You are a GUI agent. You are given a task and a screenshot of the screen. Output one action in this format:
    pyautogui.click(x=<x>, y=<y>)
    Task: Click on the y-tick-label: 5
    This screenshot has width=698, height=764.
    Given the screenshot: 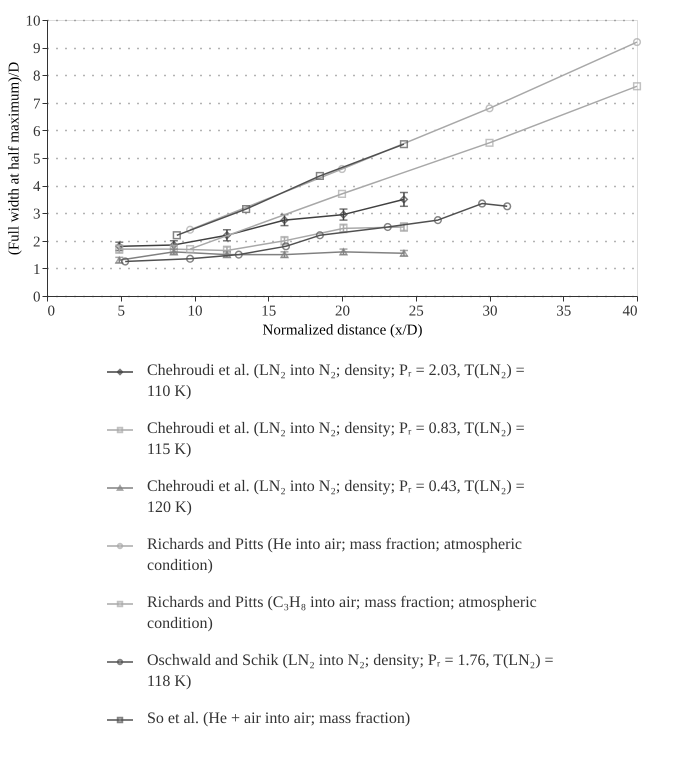 What is the action you would take?
    pyautogui.click(x=36, y=160)
    